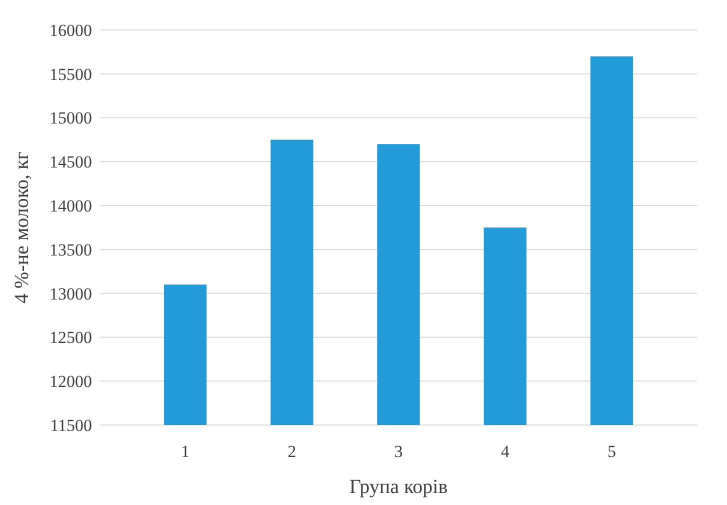  I want to click on y-tick-label: 11500, so click(71, 425).